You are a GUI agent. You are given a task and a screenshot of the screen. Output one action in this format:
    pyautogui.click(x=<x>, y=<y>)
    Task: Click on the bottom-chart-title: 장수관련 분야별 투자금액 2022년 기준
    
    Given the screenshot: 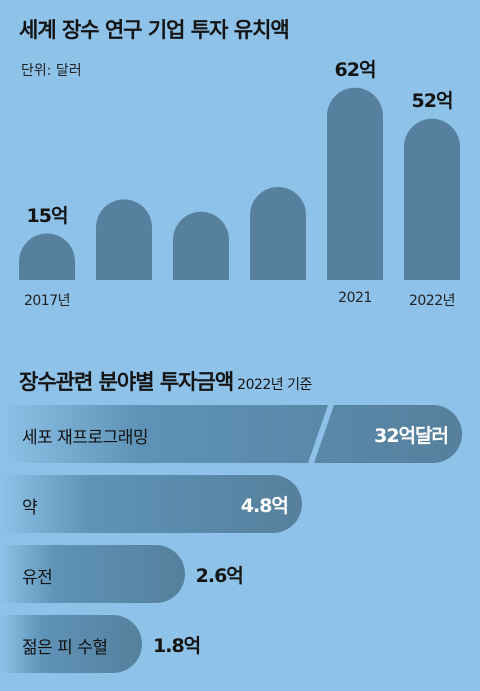 What is the action you would take?
    pyautogui.click(x=165, y=381)
    